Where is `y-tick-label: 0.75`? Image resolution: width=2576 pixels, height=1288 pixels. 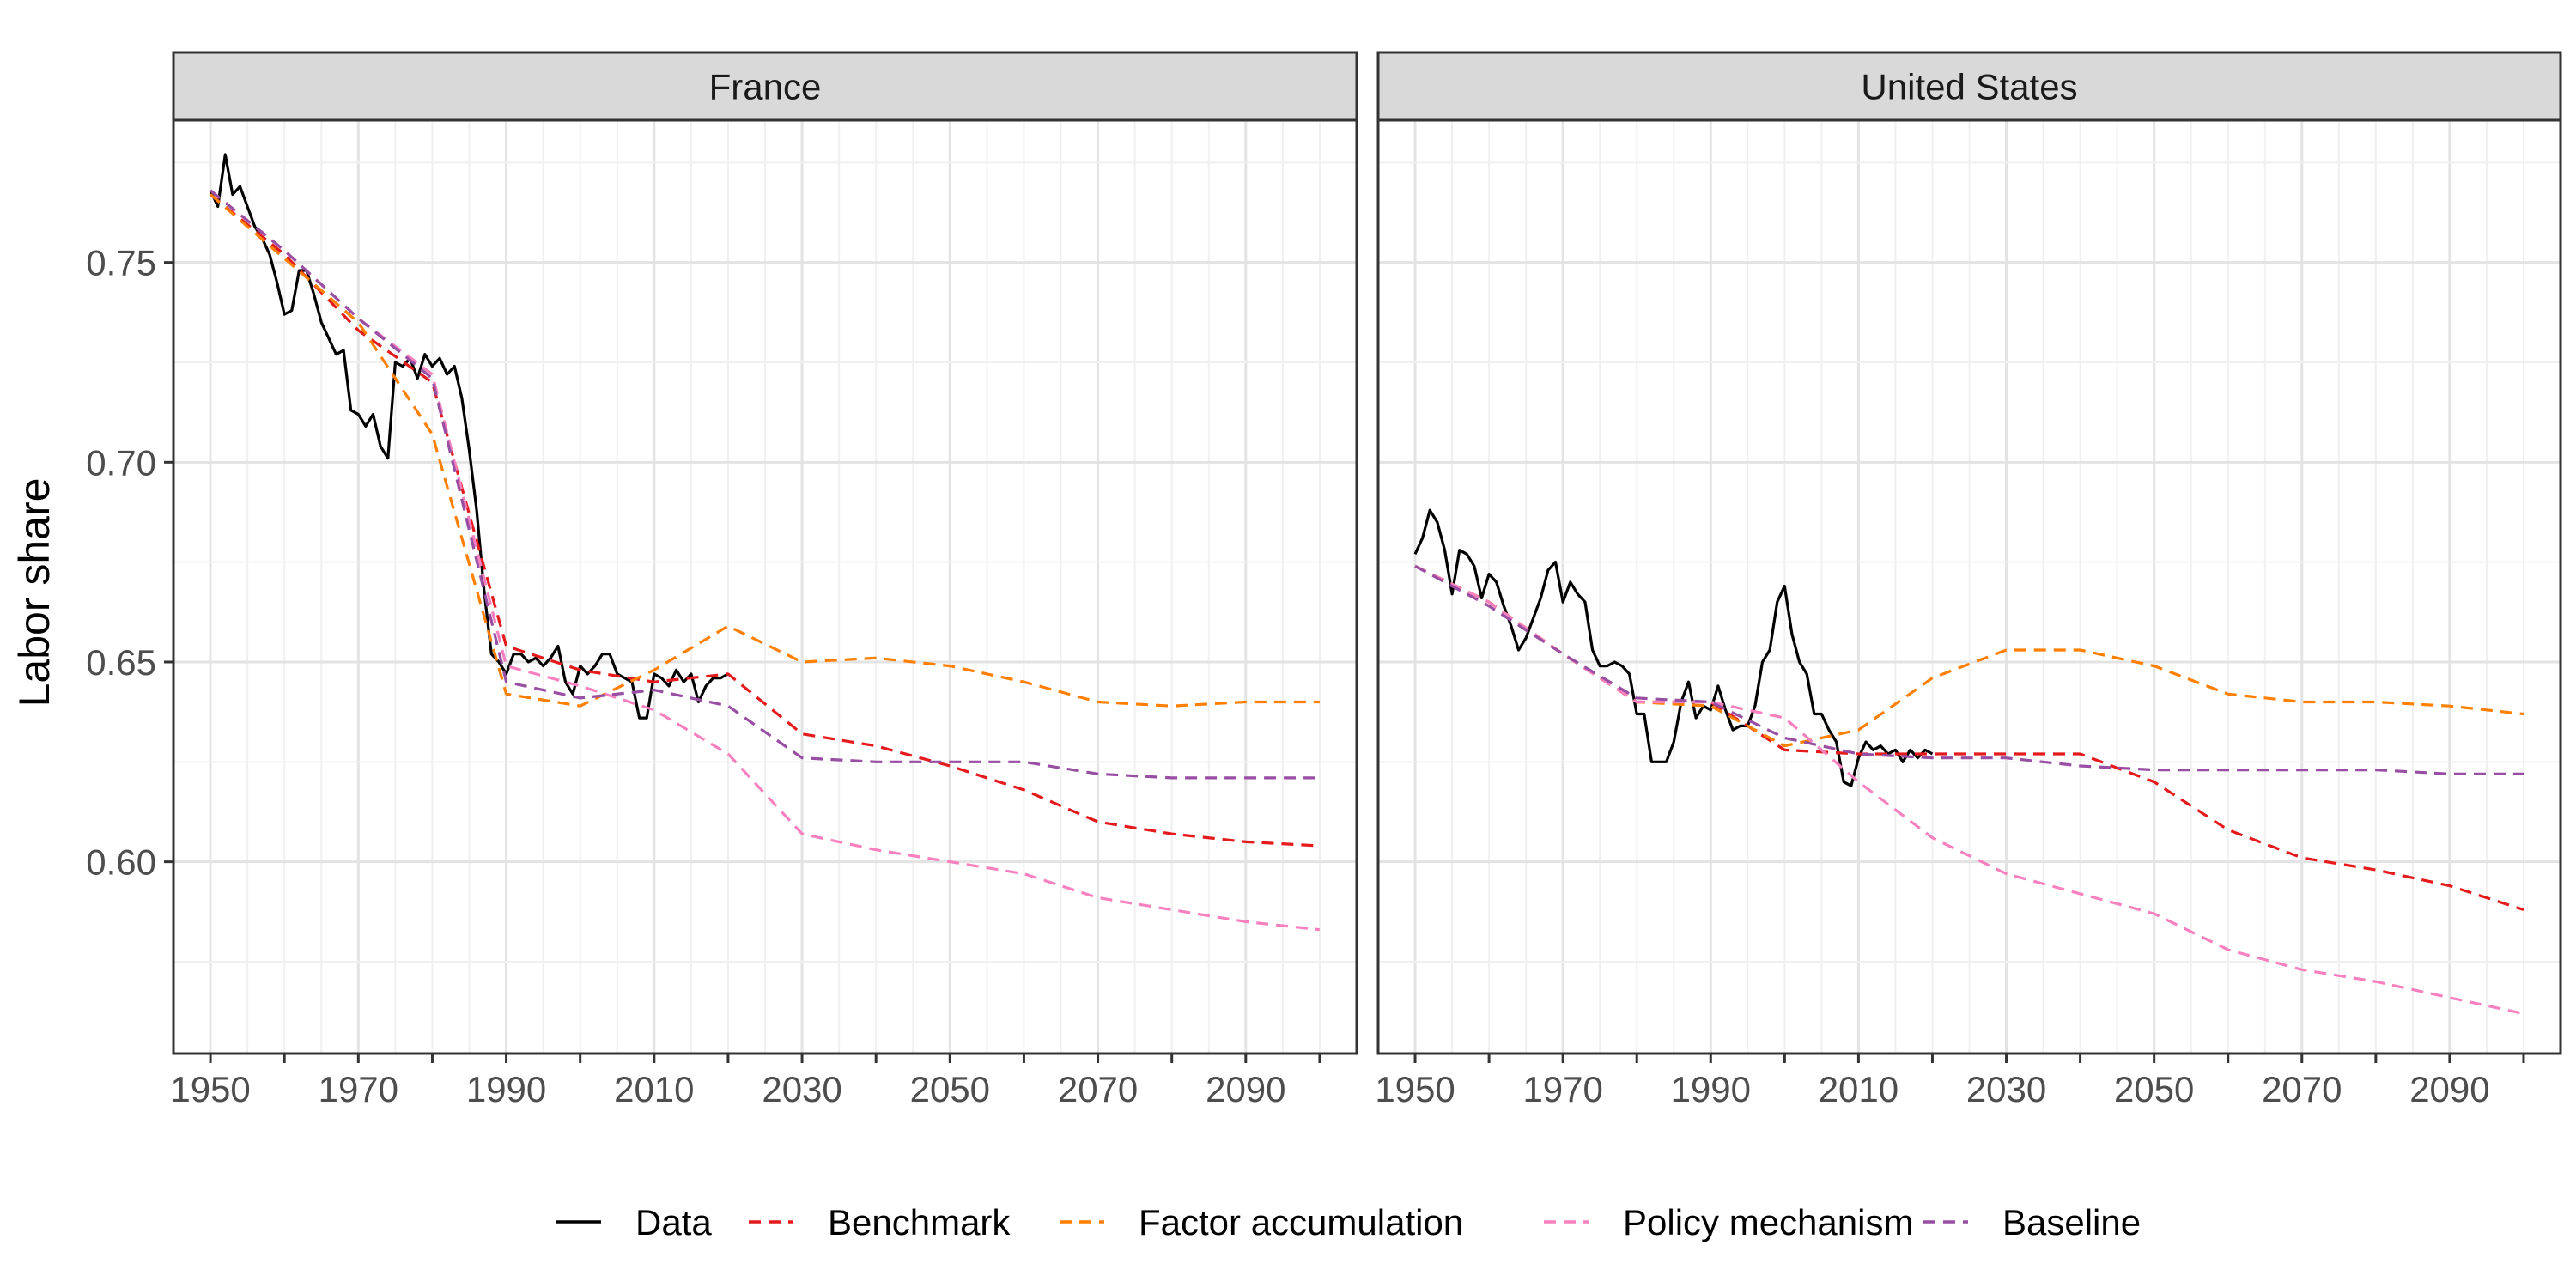
y-tick-label: 0.75 is located at coordinates (121, 263).